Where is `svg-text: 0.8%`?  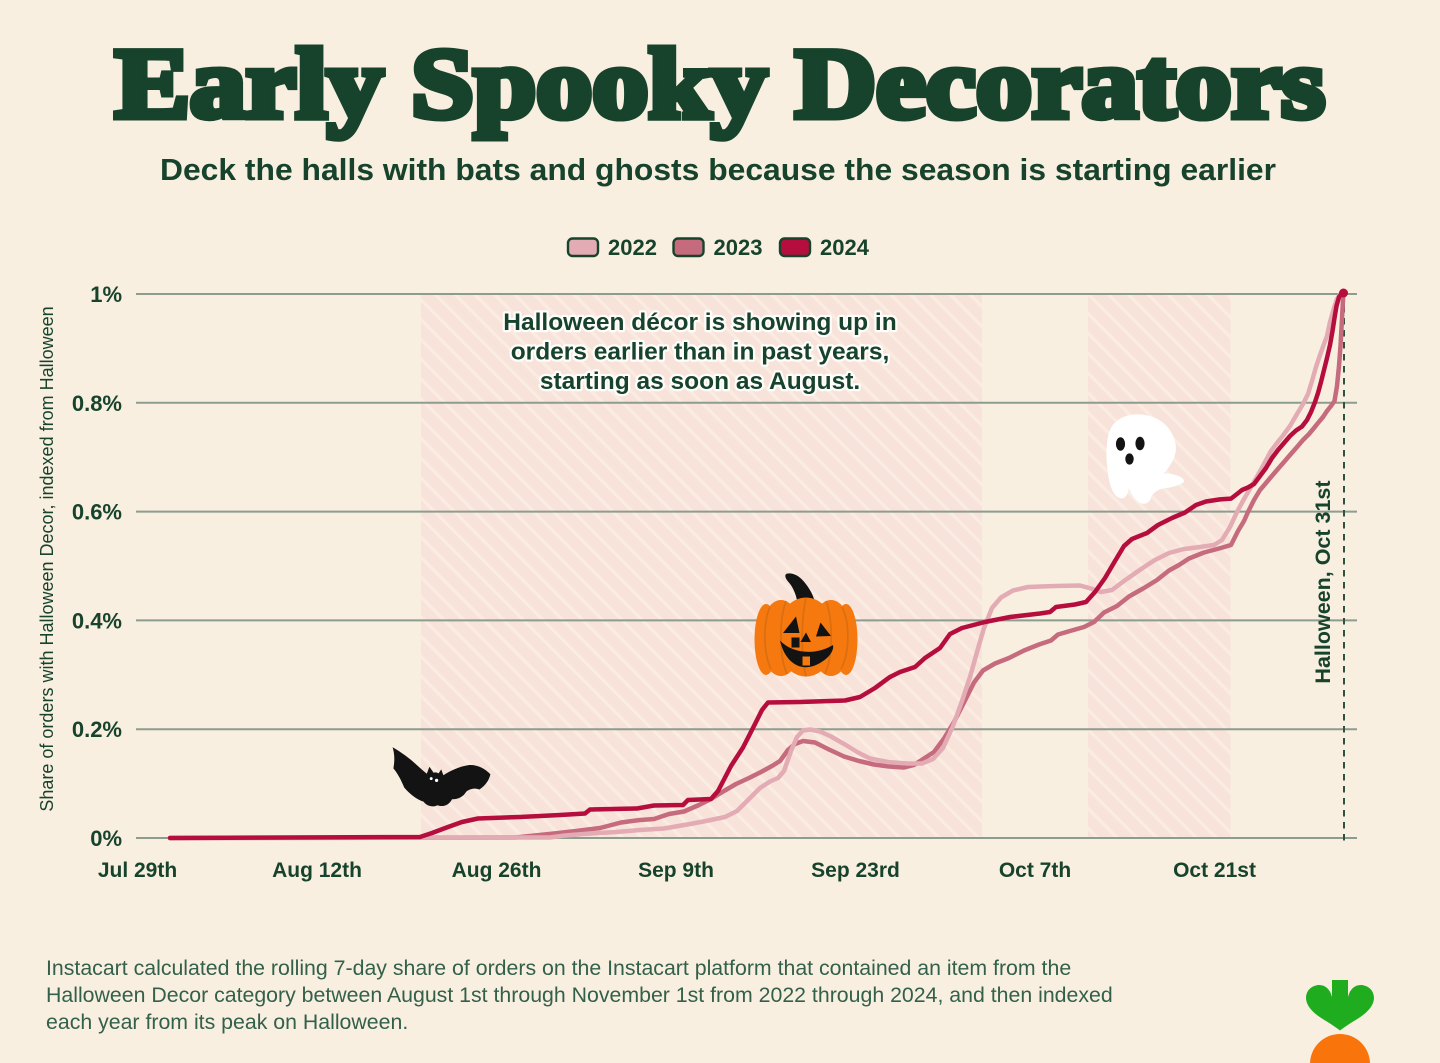
svg-text: 0.8% is located at coordinates (97, 403).